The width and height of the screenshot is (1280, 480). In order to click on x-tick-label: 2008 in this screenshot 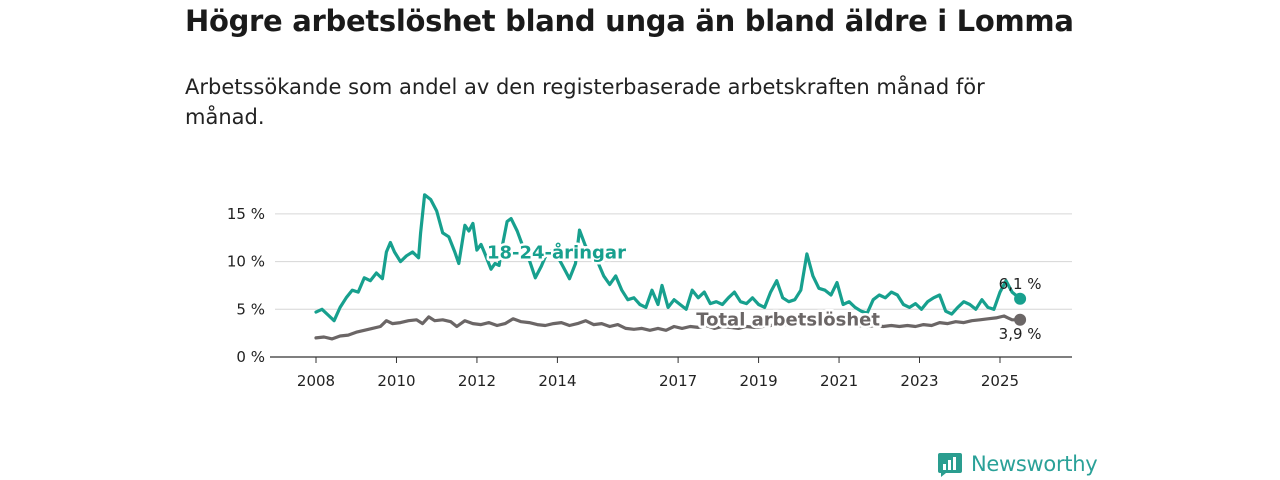, I will do `click(316, 381)`.